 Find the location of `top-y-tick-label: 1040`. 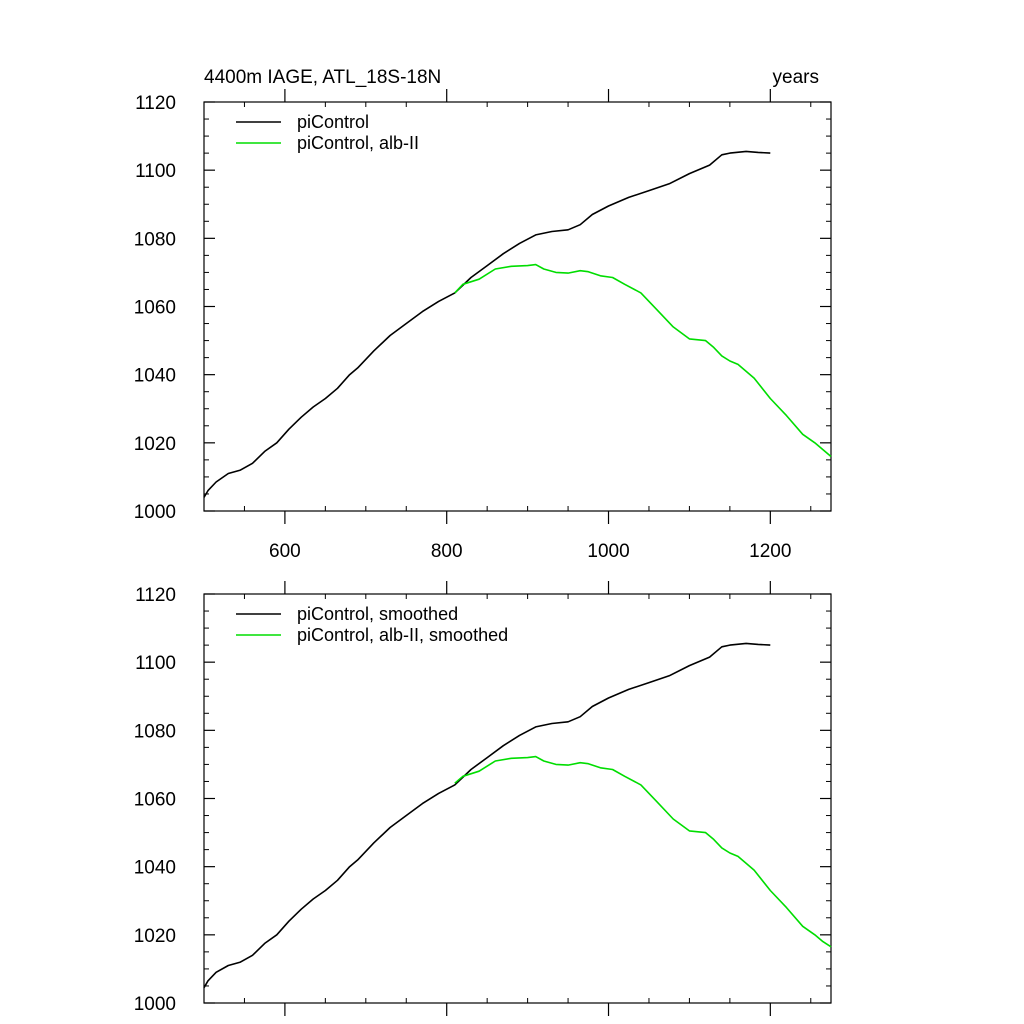

top-y-tick-label: 1040 is located at coordinates (155, 376).